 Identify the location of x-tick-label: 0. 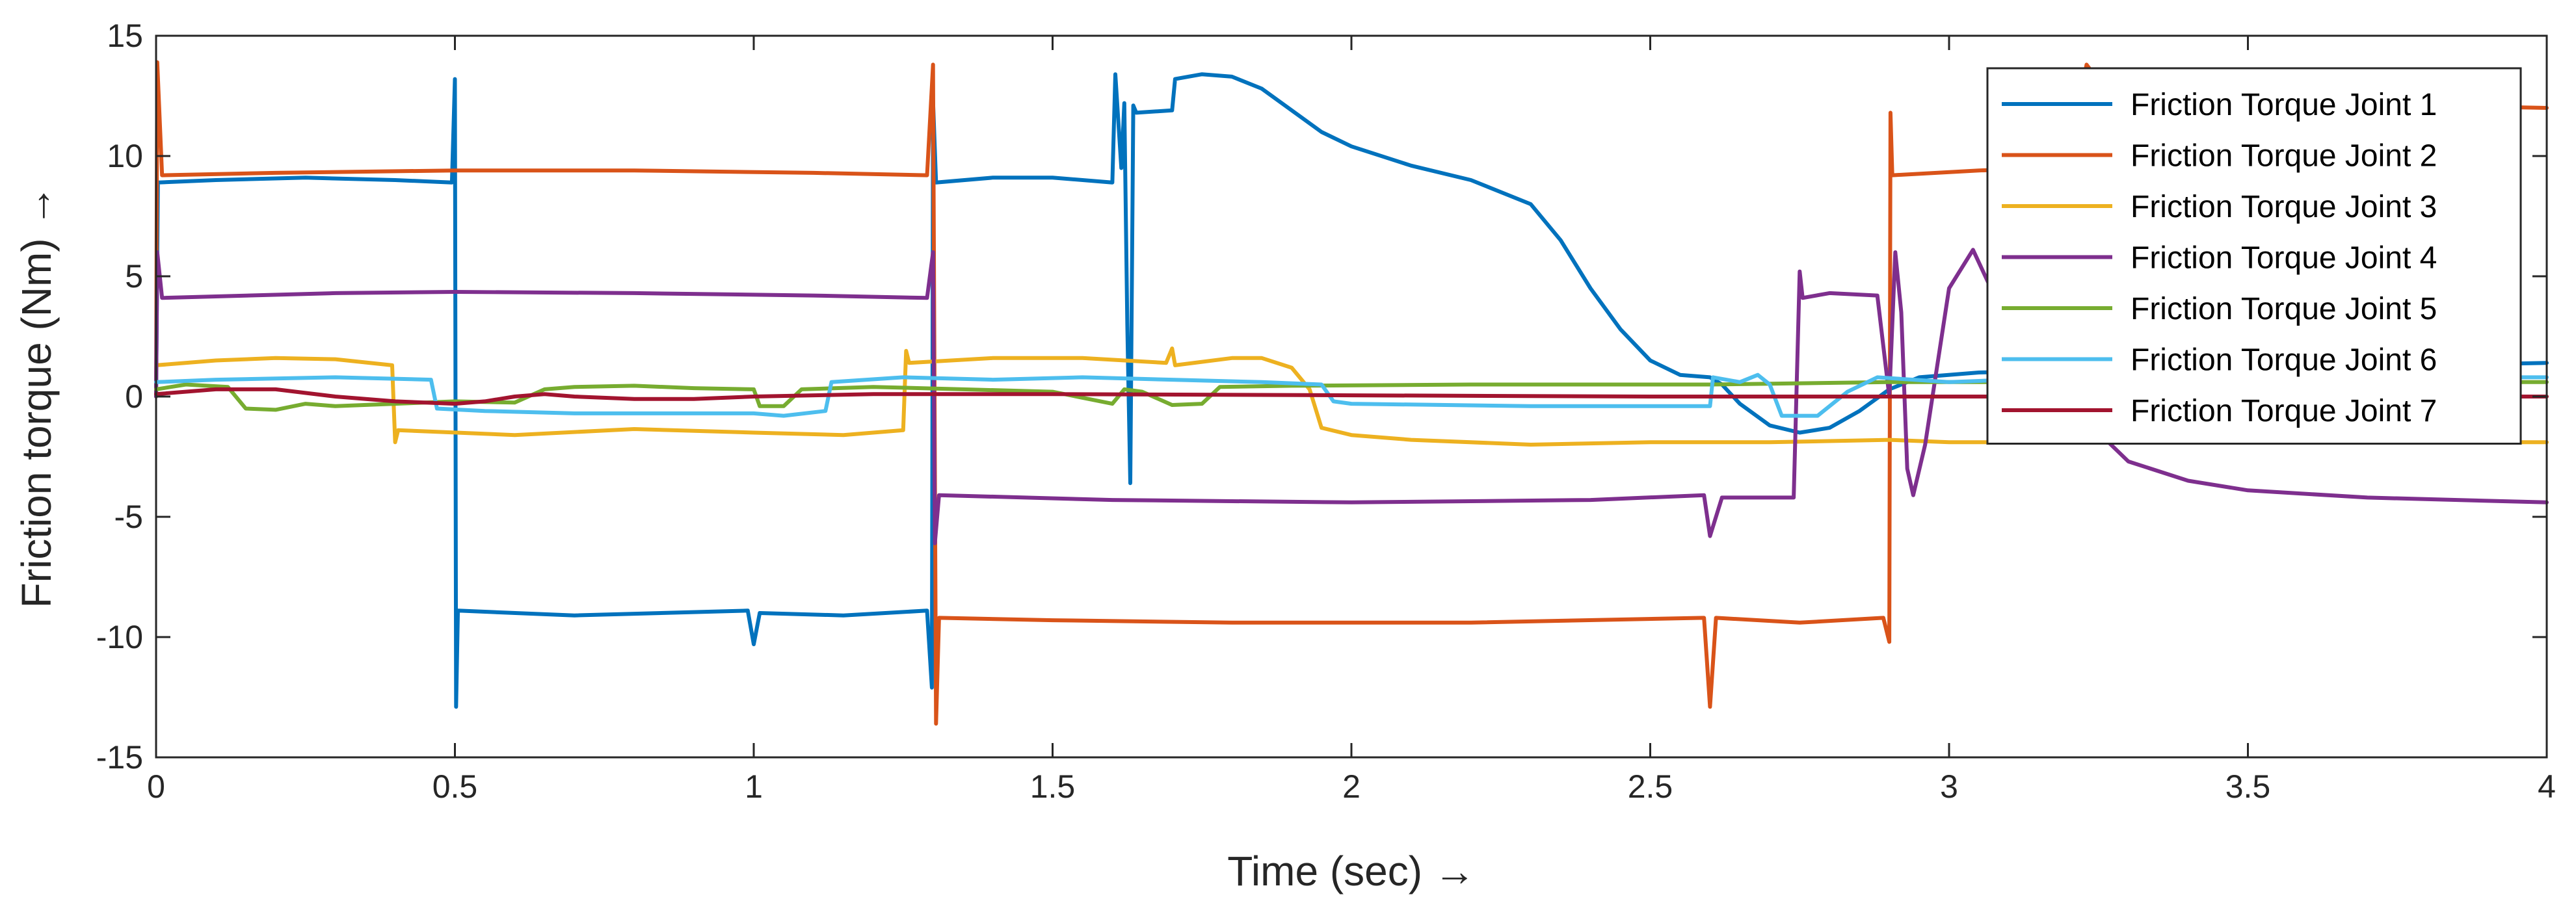
(156, 786).